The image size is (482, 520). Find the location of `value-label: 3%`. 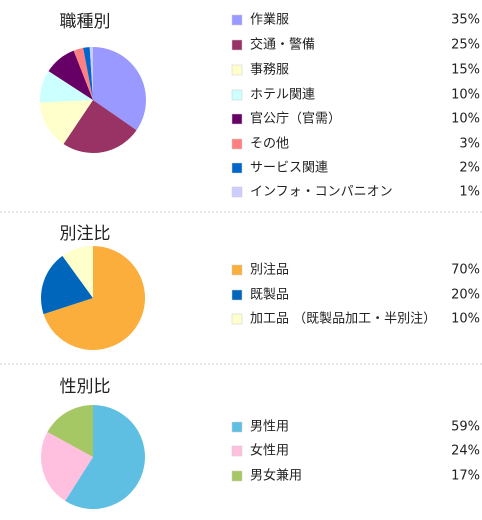

value-label: 3% is located at coordinates (469, 144).